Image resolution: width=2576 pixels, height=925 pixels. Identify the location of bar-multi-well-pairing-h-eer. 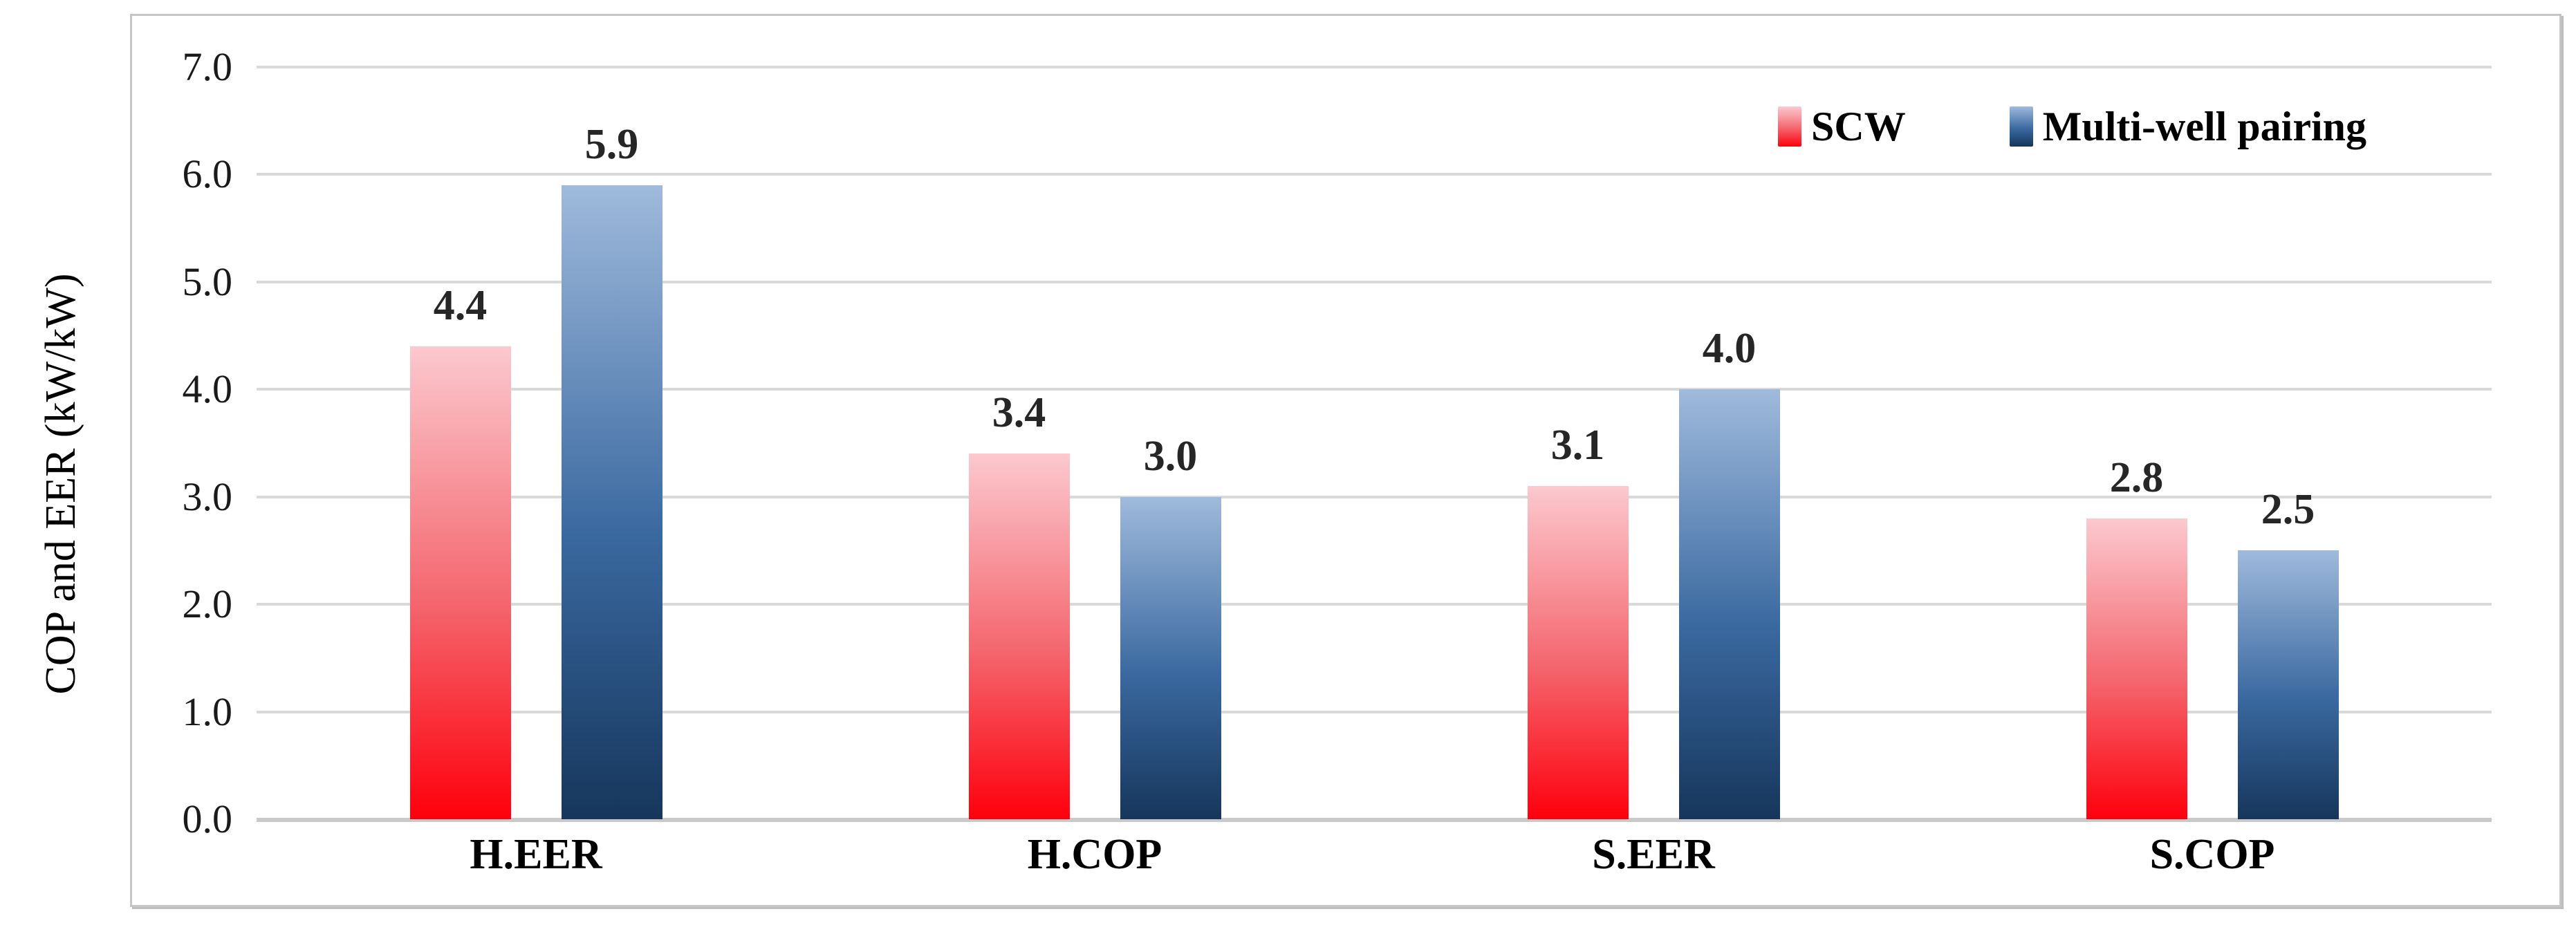
(611, 502).